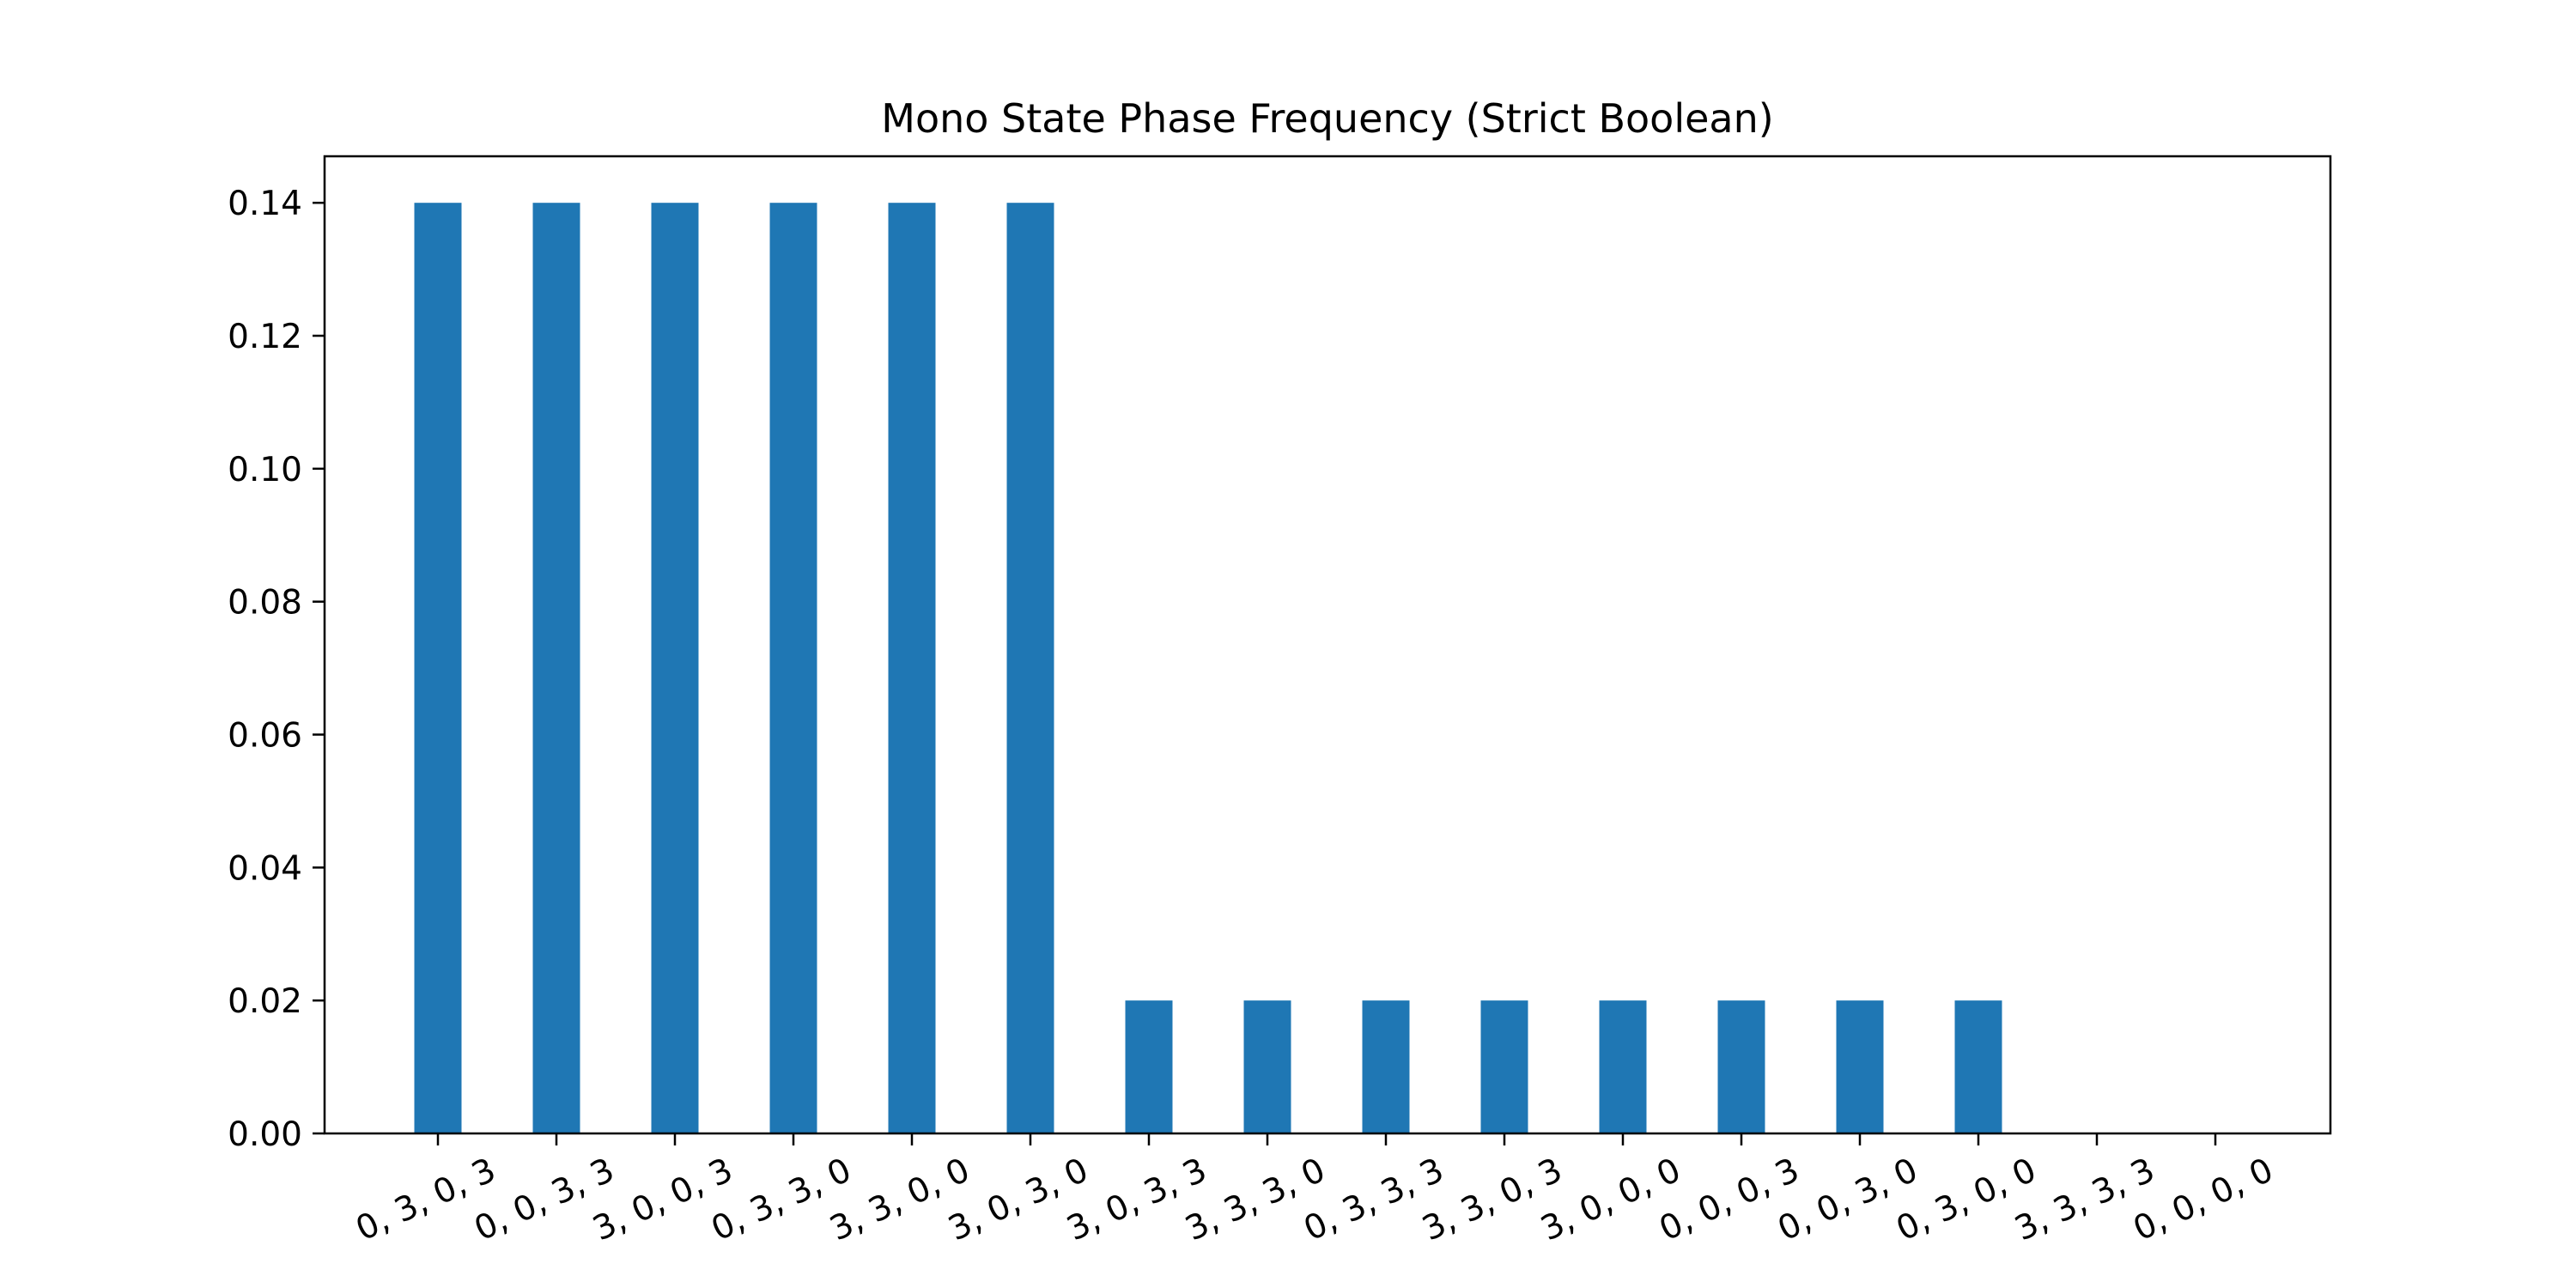  What do you see at coordinates (265, 1134) in the screenshot?
I see `y-tick-label: 0.00` at bounding box center [265, 1134].